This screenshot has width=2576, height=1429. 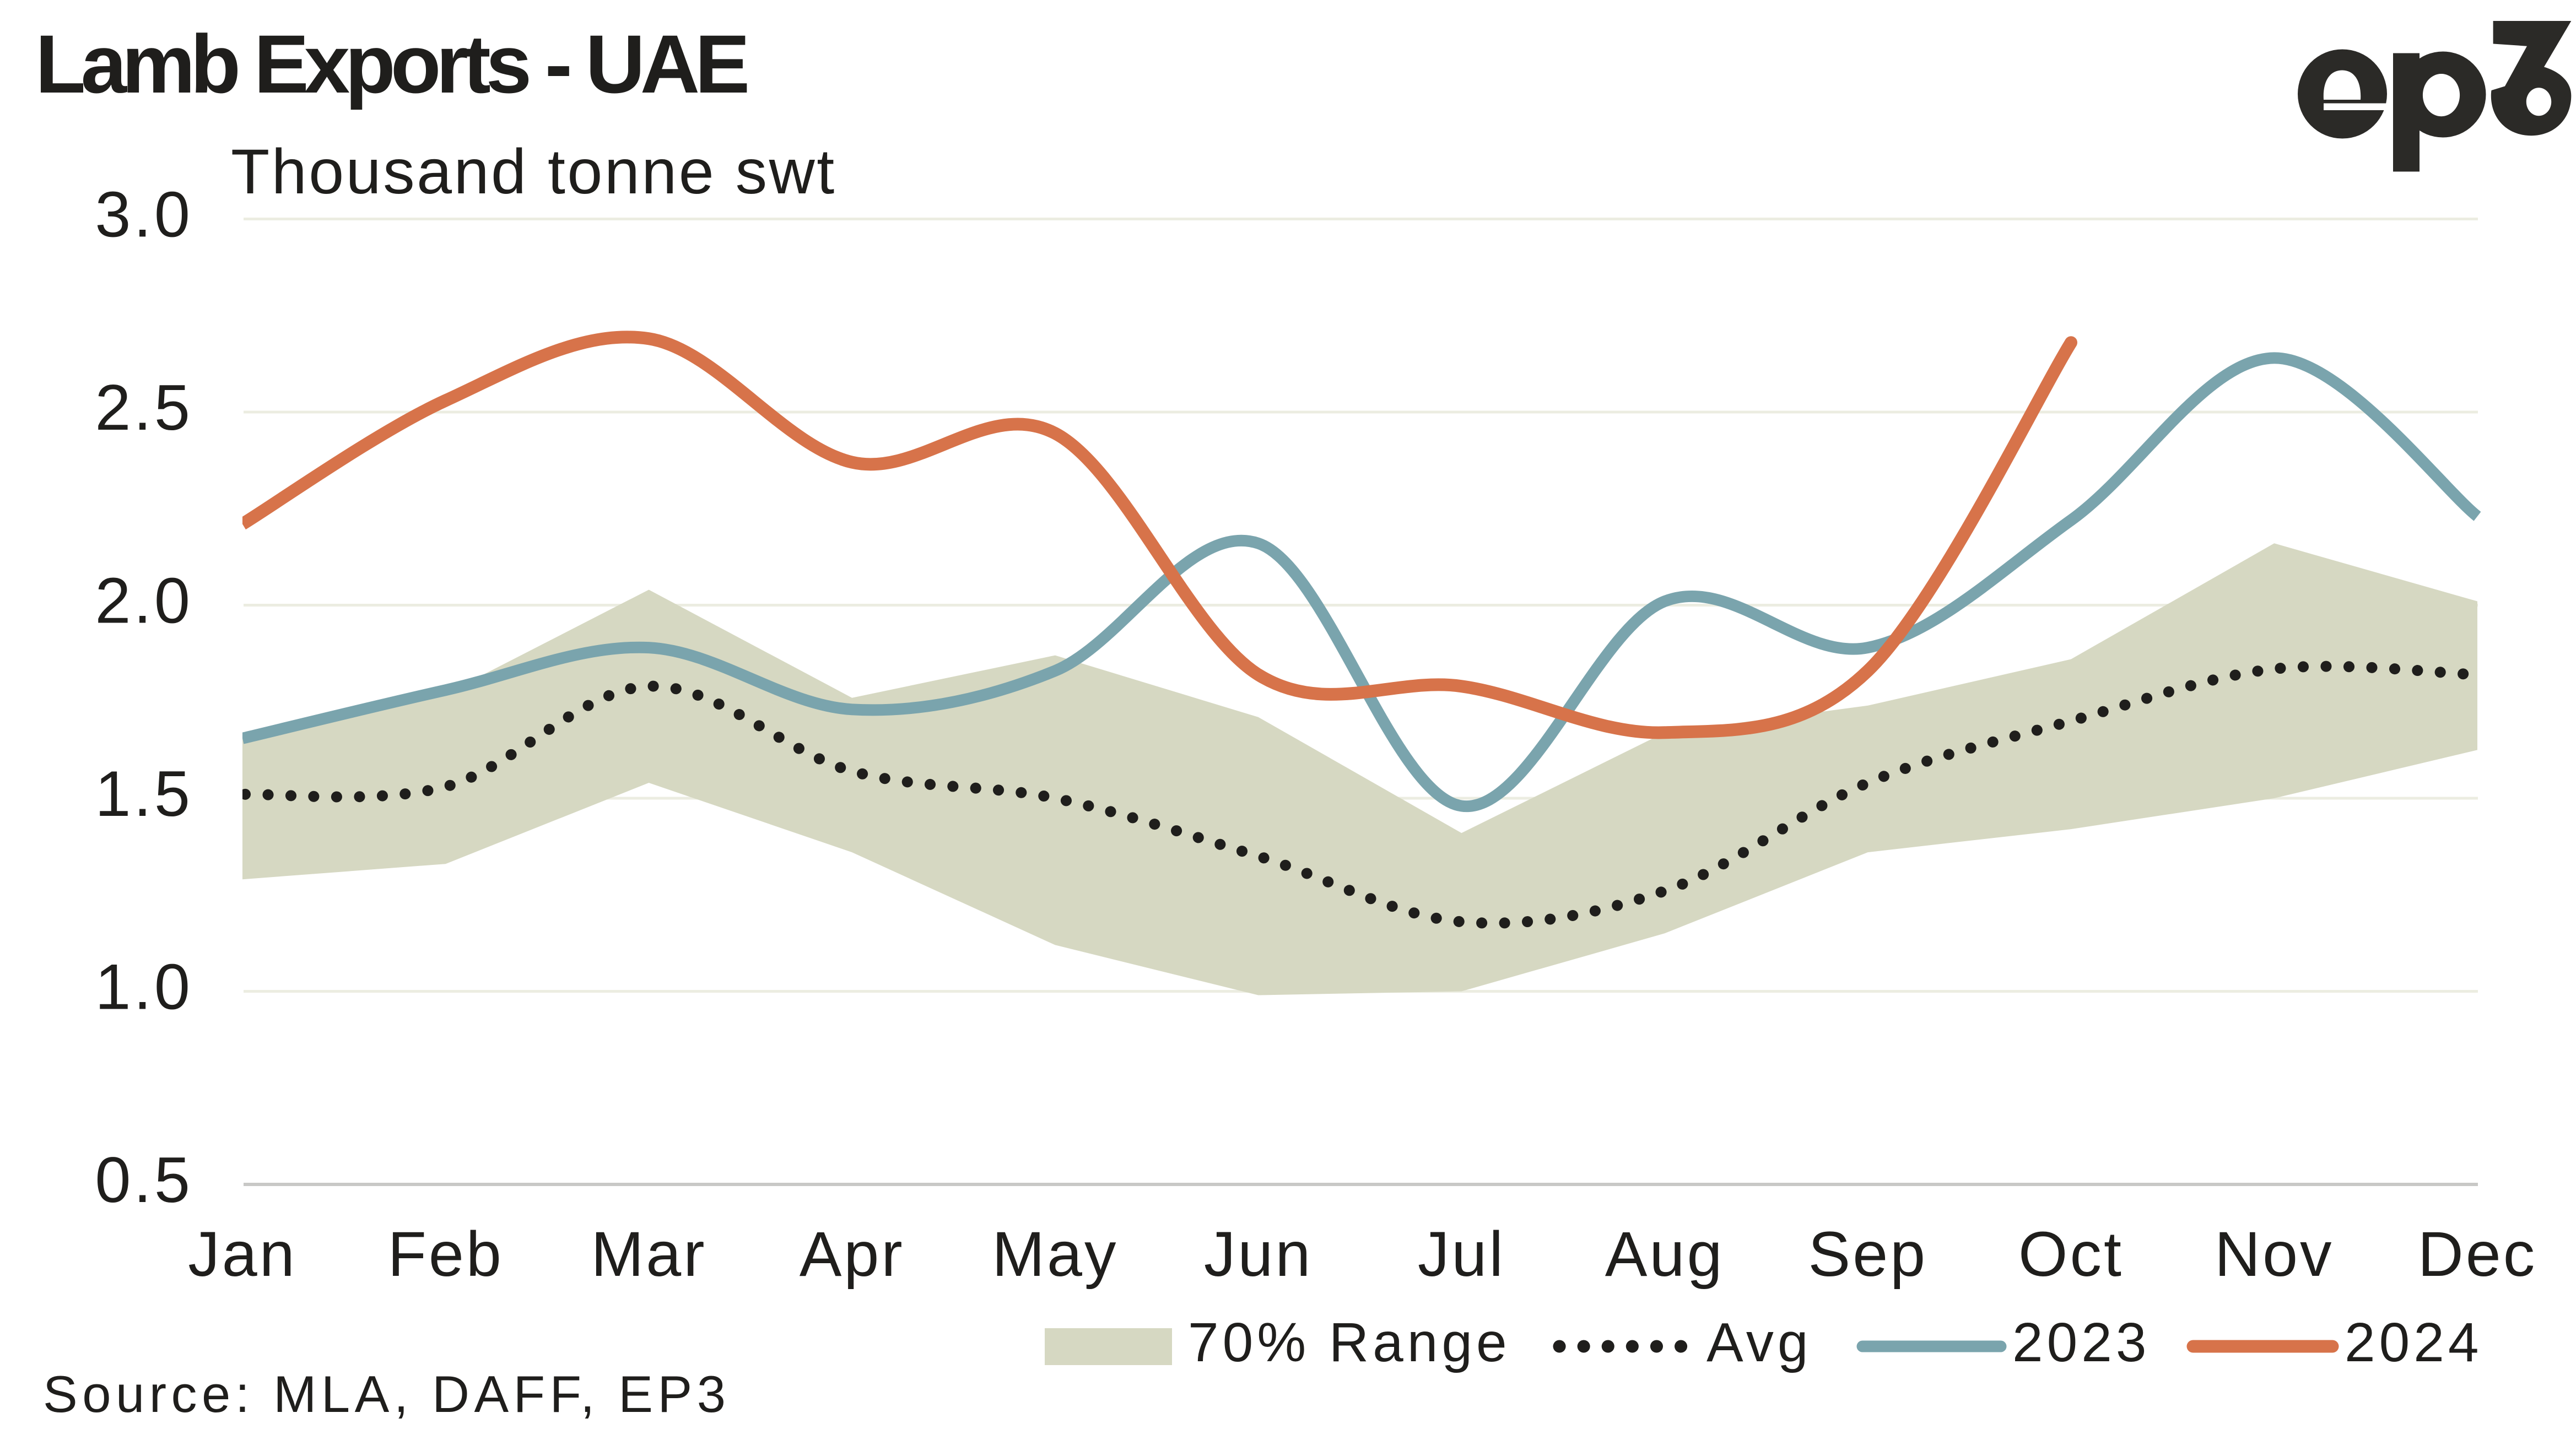 I want to click on svg-text: Thousand tonne swt, so click(x=533, y=172).